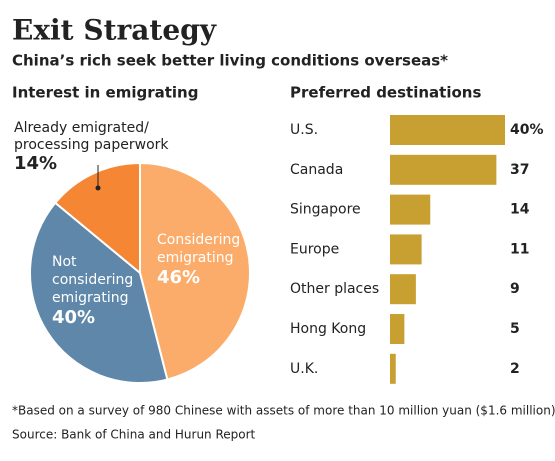 This screenshot has height=461, width=555. What do you see at coordinates (105, 93) in the screenshot?
I see `pie-title: Interest in emigrating` at bounding box center [105, 93].